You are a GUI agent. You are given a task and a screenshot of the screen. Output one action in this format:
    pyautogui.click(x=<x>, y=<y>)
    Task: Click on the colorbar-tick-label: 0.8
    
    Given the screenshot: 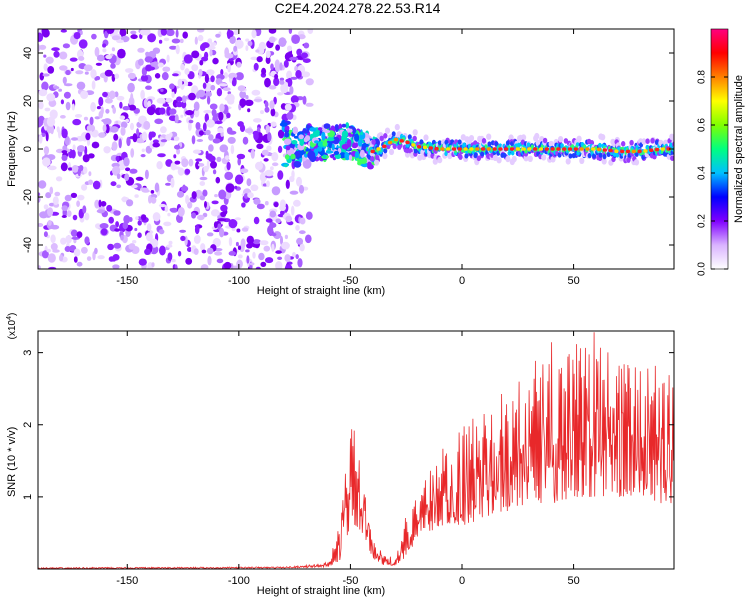 What is the action you would take?
    pyautogui.click(x=702, y=77)
    